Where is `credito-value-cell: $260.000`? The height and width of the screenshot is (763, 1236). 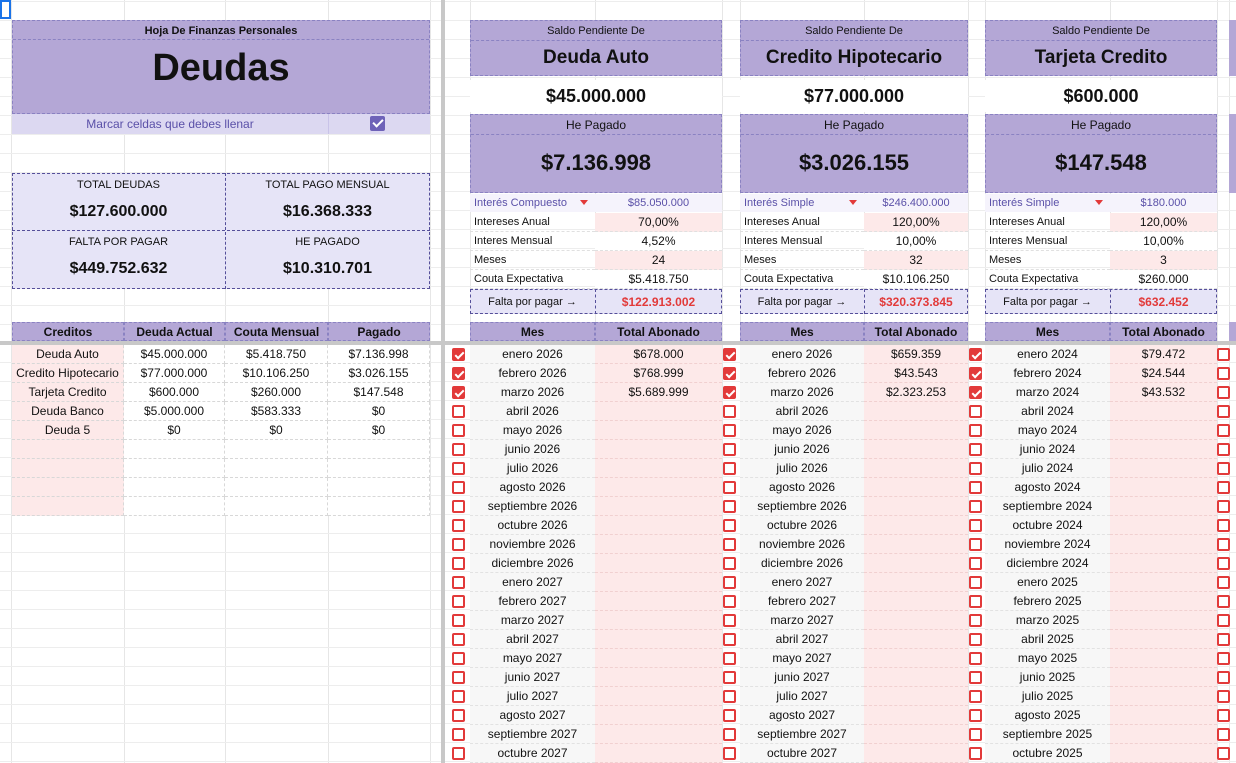 credito-value-cell: $260.000 is located at coordinates (276, 392).